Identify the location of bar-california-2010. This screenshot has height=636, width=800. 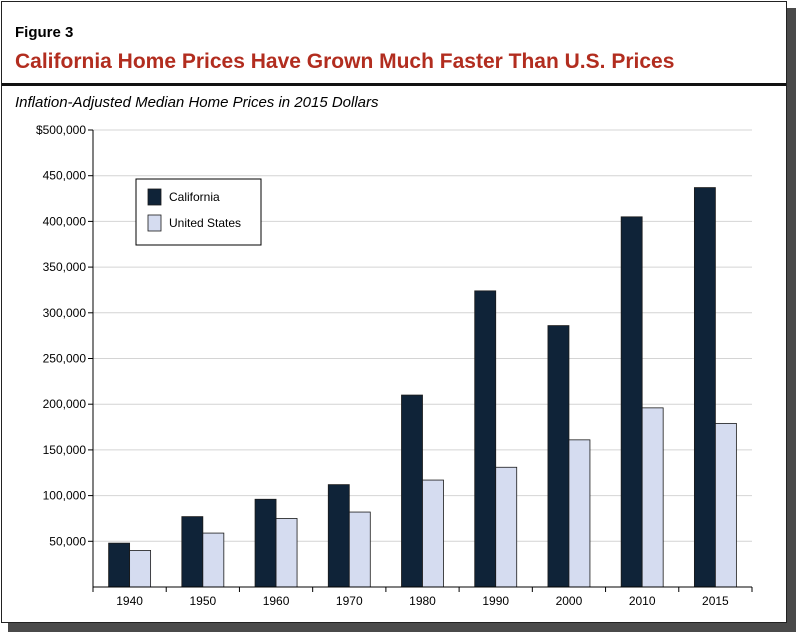
(631, 402).